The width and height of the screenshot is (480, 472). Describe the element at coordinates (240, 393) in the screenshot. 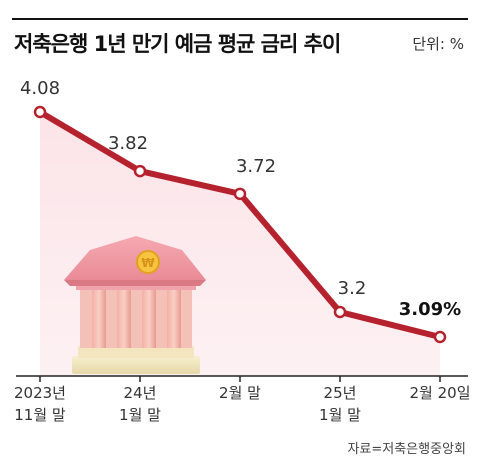

I see `x-tick-label: 2월 말` at that location.